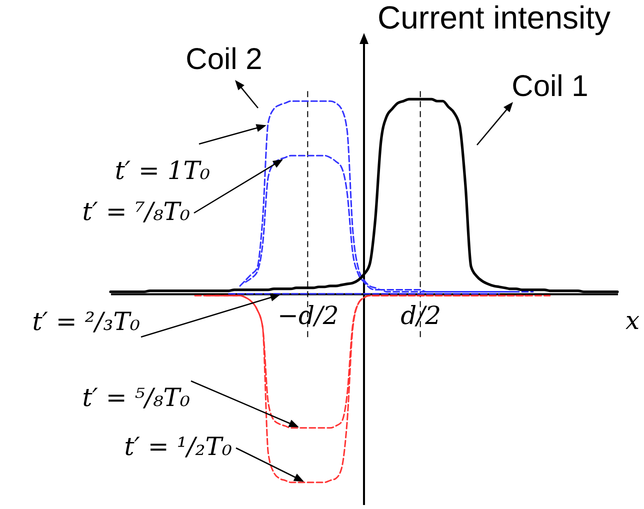 Image resolution: width=644 pixels, height=509 pixels. Describe the element at coordinates (632, 321) in the screenshot. I see `x-axis-title: x` at that location.